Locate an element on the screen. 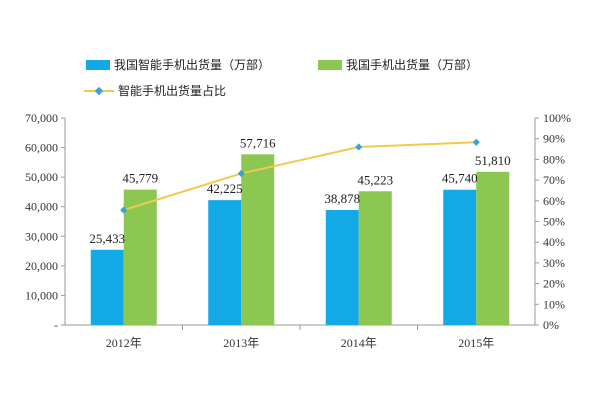 The height and width of the screenshot is (400, 600). data-label-total: 51,810 is located at coordinates (493, 160).